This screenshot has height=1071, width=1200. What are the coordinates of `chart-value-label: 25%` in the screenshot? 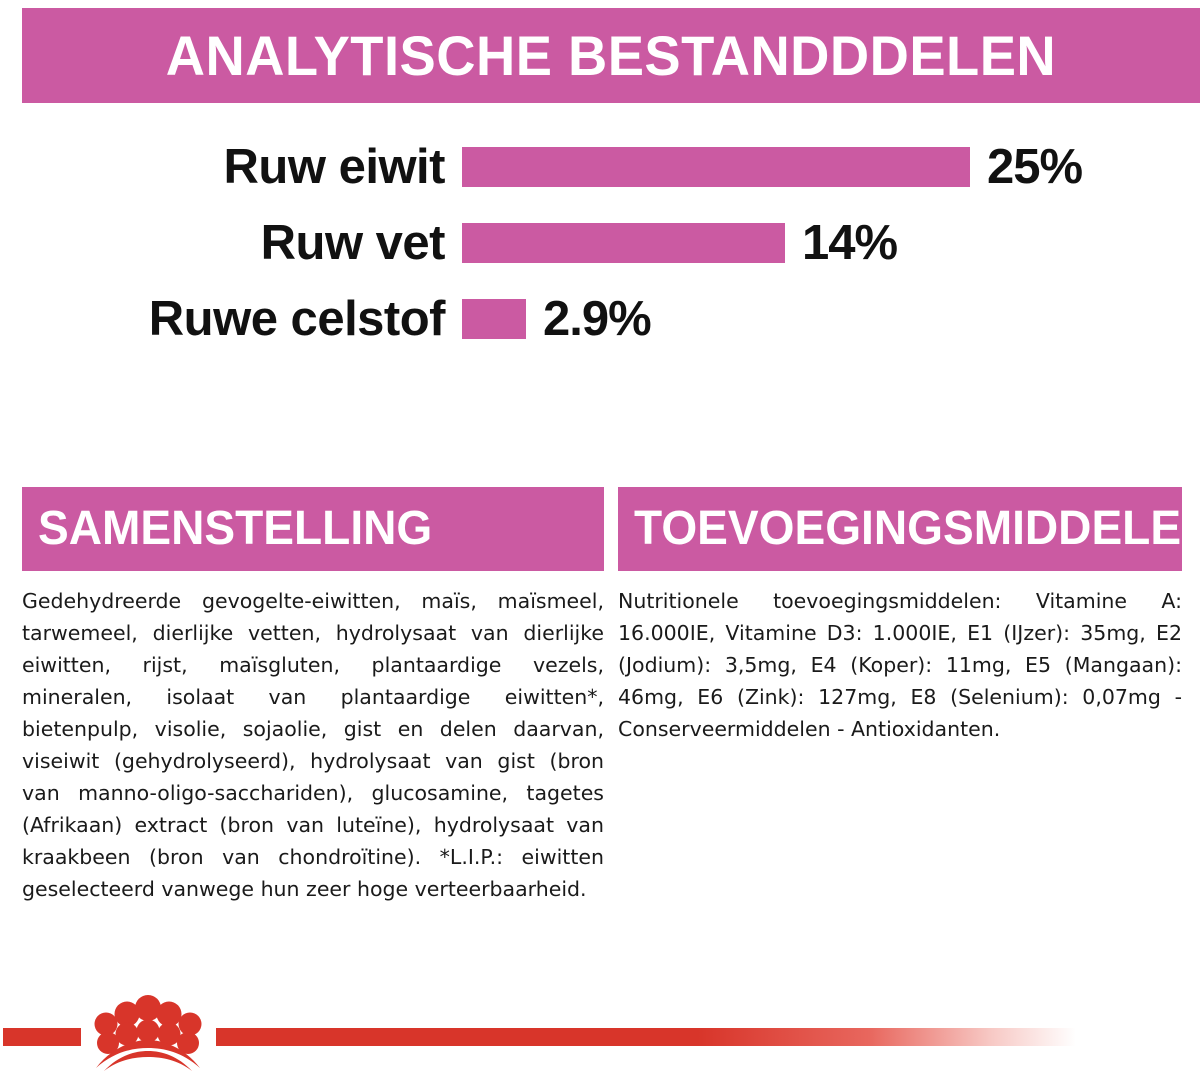 It's located at (1035, 166).